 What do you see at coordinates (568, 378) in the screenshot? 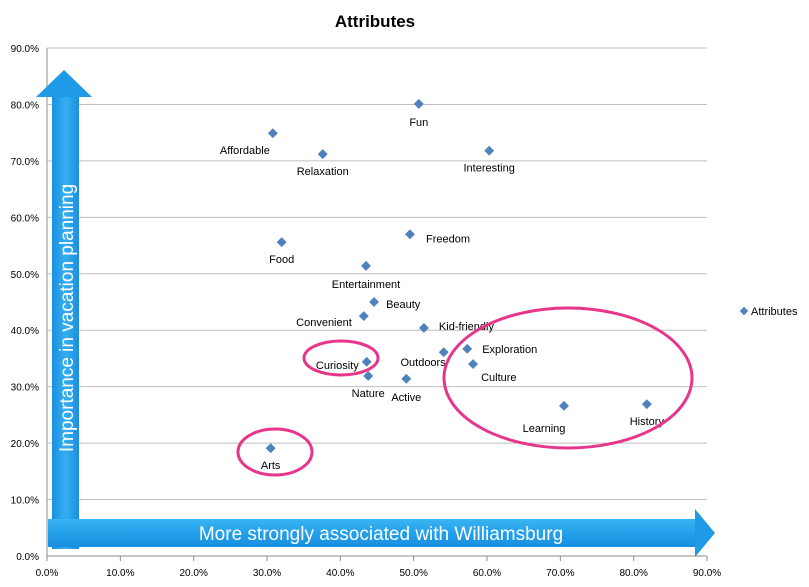
I see `highlight-ellipse-cluster` at bounding box center [568, 378].